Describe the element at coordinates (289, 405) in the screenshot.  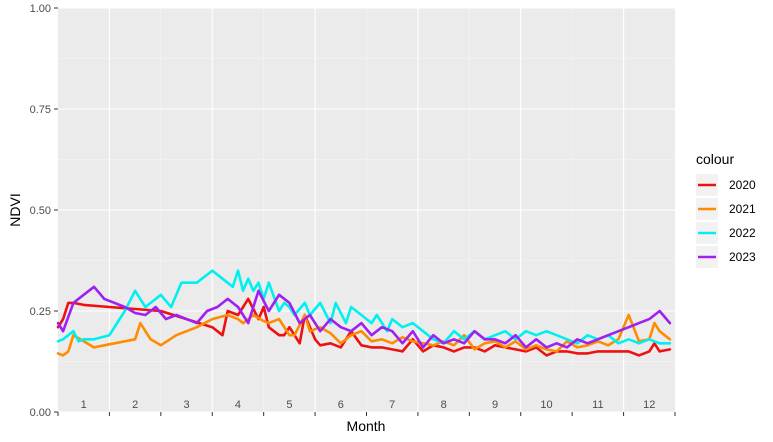
I see `month-label: 5` at that location.